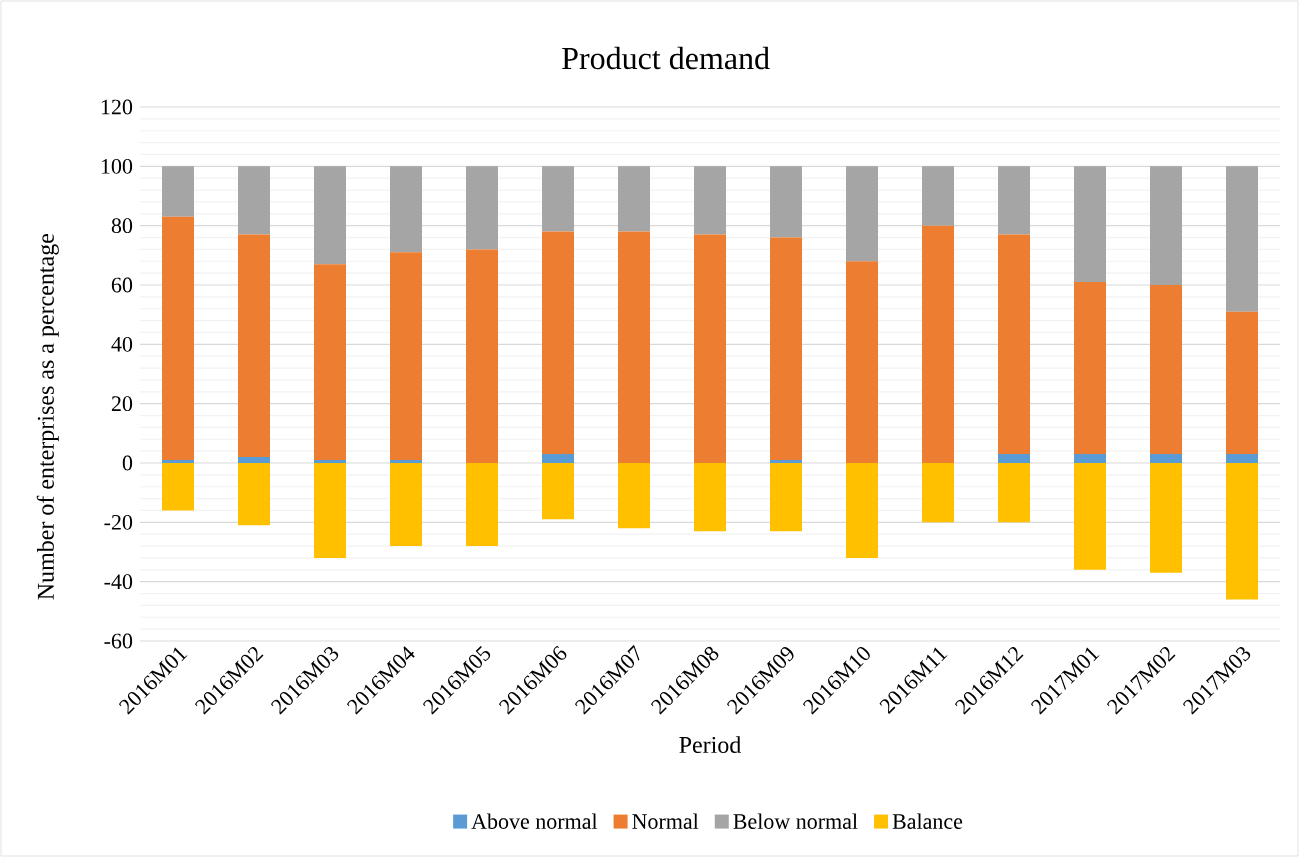 The width and height of the screenshot is (1299, 857). I want to click on y-tick-label: 20, so click(122, 404).